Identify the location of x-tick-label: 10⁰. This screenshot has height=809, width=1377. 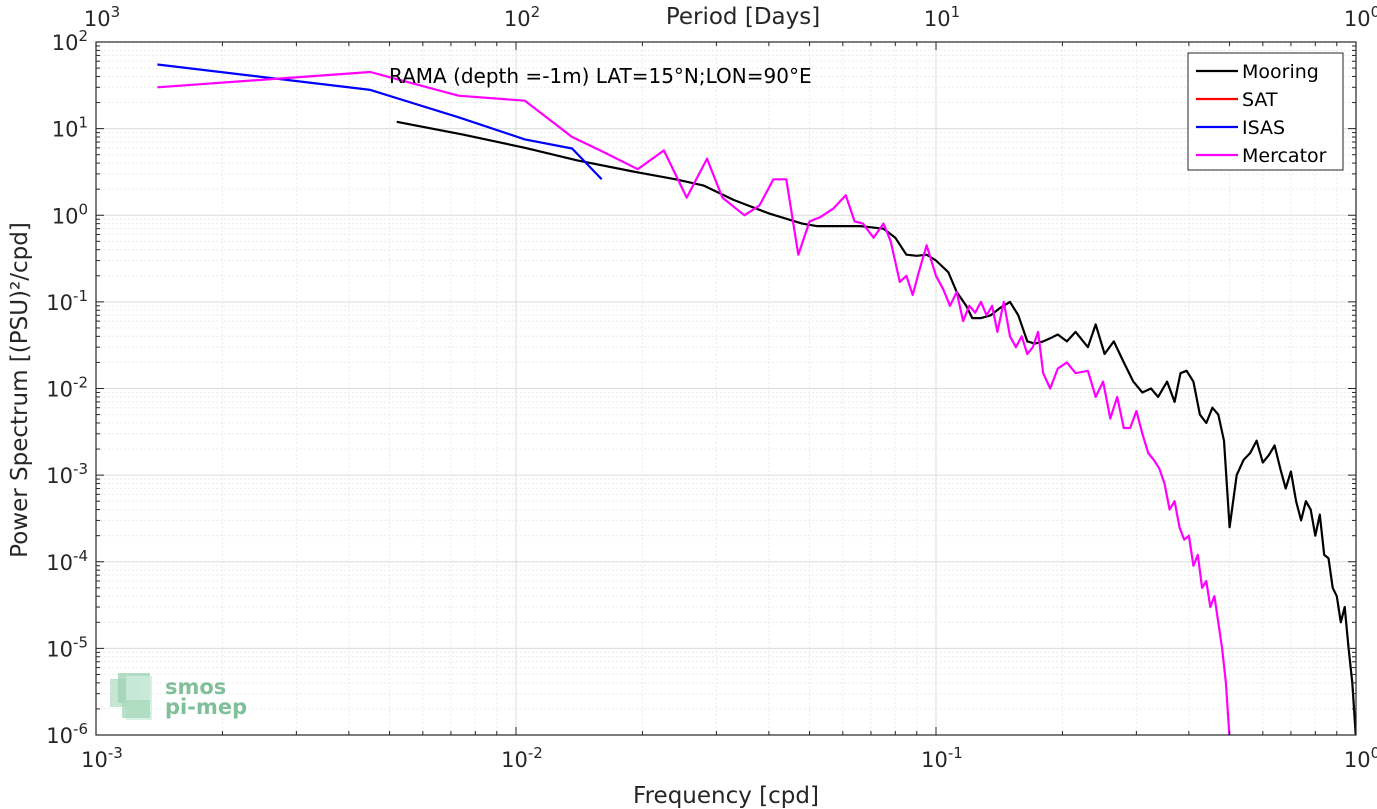
(1360, 758).